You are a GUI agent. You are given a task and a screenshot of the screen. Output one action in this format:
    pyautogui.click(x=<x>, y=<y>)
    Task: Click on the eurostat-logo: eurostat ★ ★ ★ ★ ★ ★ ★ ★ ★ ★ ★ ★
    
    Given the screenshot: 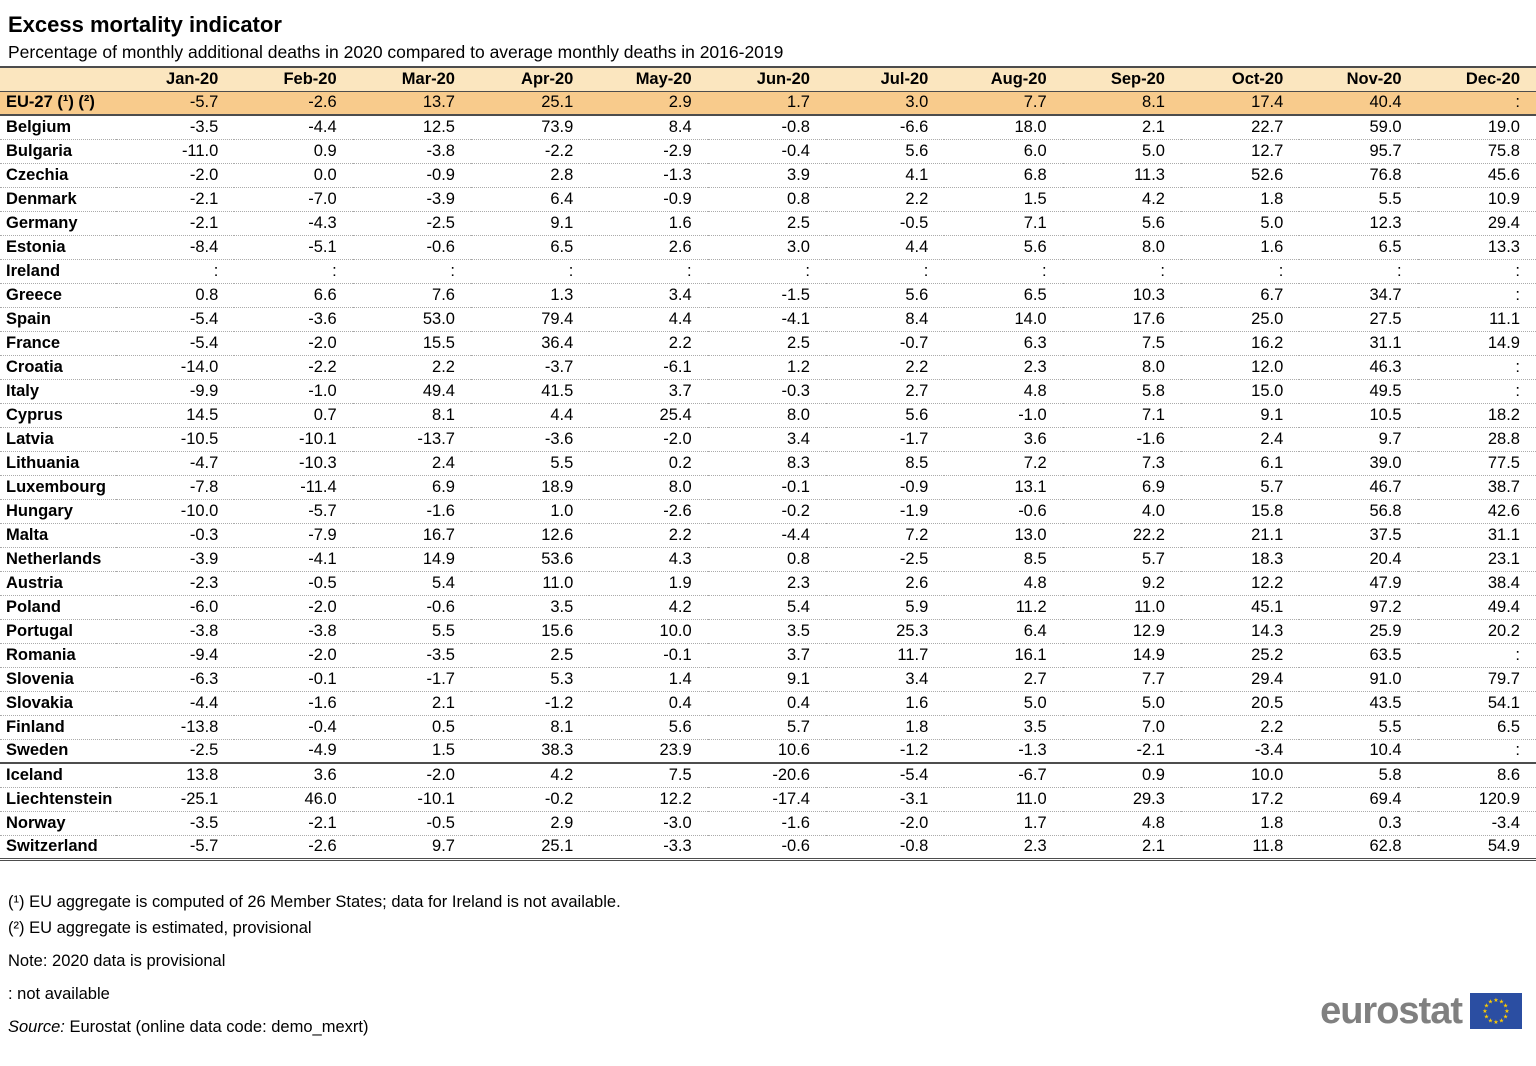 What is the action you would take?
    pyautogui.click(x=1421, y=1011)
    